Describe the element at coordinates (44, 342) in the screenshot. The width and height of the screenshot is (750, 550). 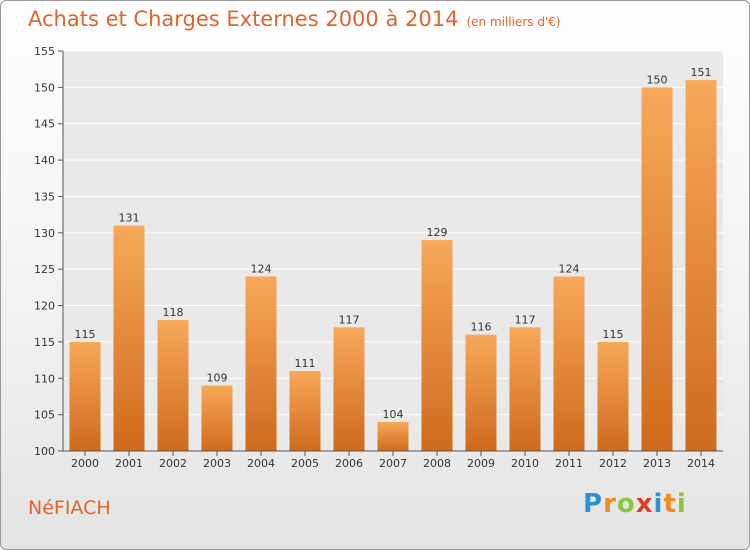
I see `y-tick-label: 115` at that location.